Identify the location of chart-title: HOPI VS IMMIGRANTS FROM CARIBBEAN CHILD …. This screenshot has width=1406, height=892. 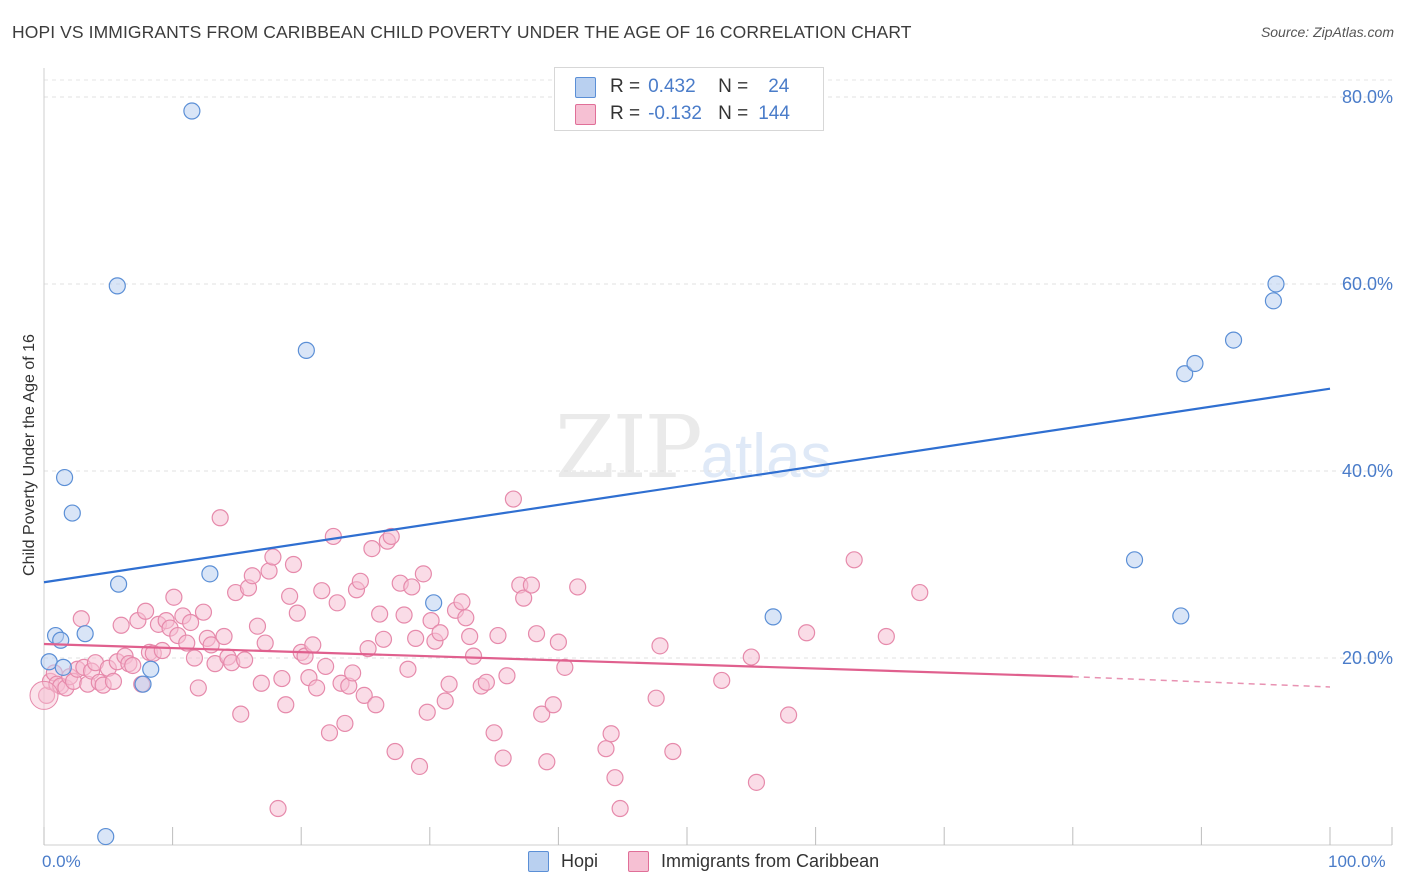
(462, 32).